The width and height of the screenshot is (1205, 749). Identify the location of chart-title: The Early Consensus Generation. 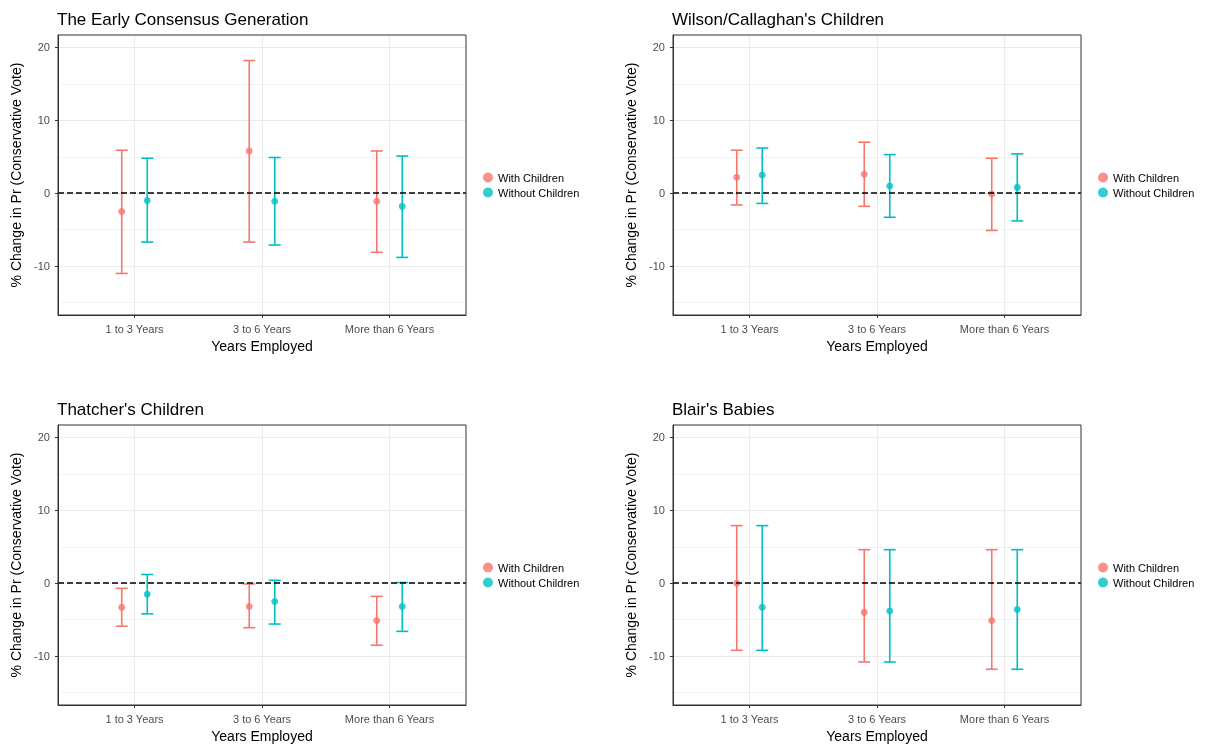
(183, 19).